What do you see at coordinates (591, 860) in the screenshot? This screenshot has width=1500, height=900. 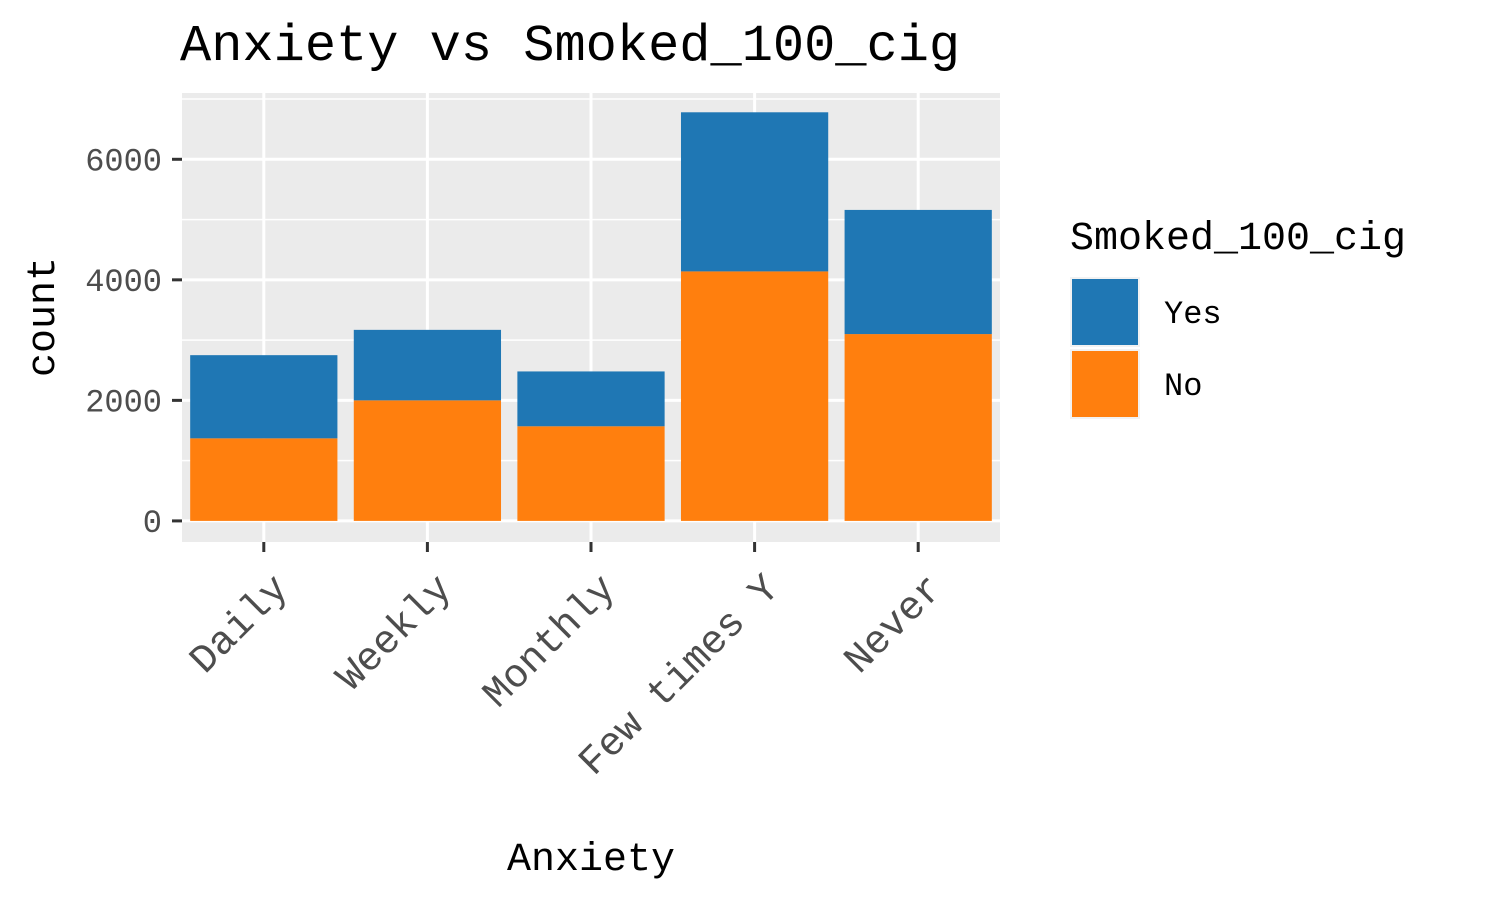 I see `x-axis-title: Anxiety` at bounding box center [591, 860].